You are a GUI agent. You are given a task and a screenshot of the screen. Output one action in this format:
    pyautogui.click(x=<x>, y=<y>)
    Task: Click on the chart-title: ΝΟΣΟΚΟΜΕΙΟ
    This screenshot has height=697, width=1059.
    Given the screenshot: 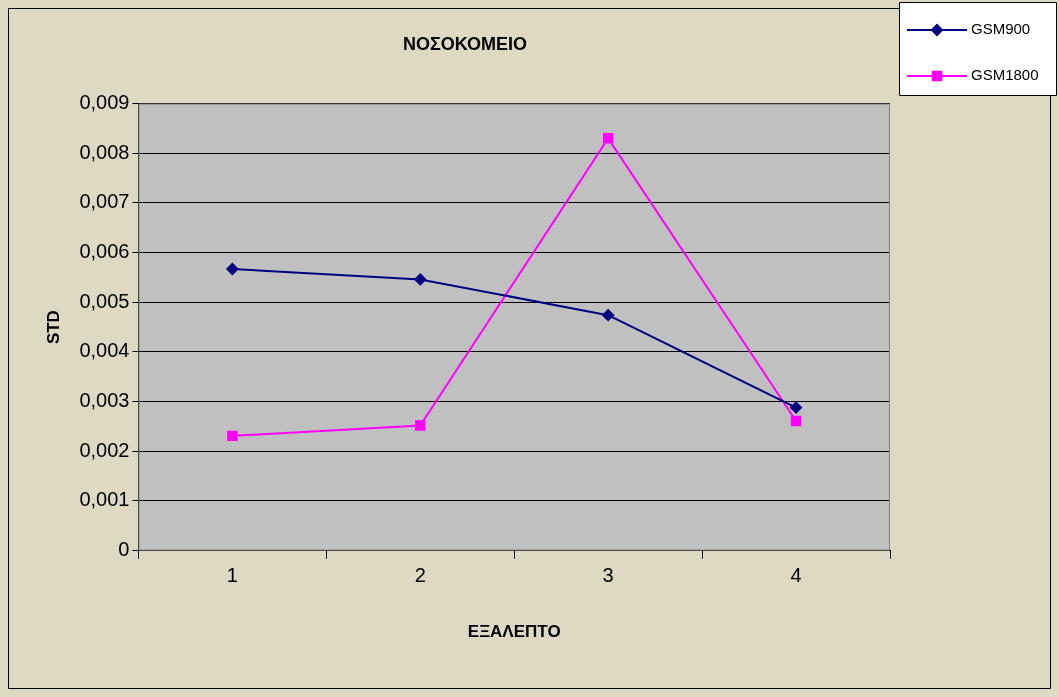 What is the action you would take?
    pyautogui.click(x=465, y=43)
    